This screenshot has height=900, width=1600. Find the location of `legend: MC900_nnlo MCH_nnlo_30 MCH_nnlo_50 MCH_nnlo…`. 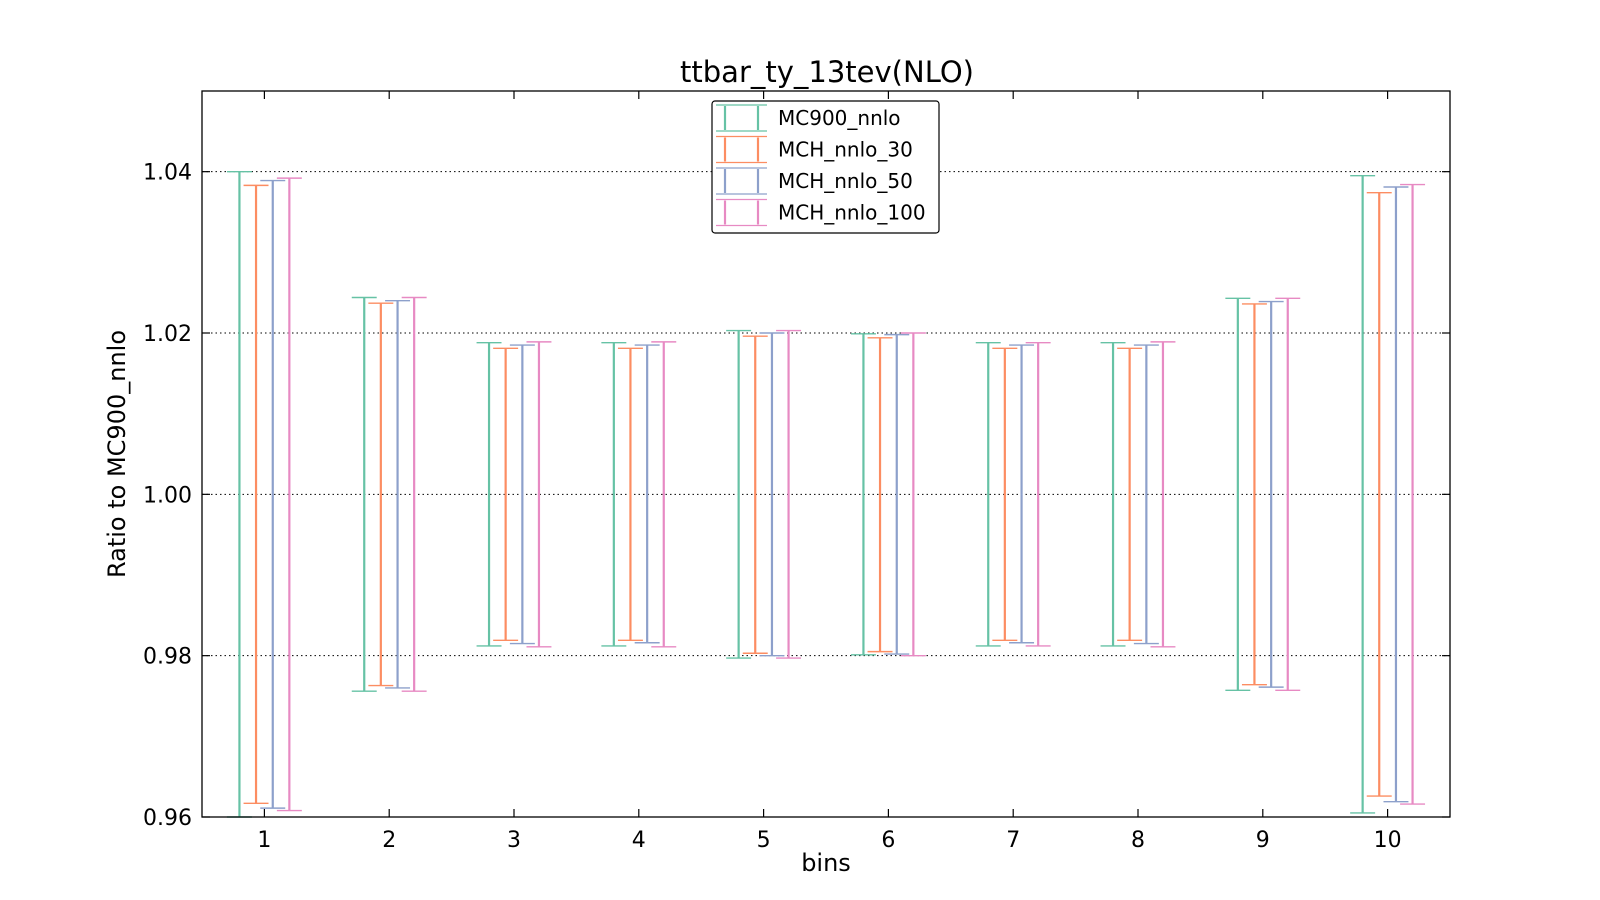

legend: MC900_nnlo MCH_nnlo_30 MCH_nnlo_50 MCH_nnlo… is located at coordinates (825, 167).